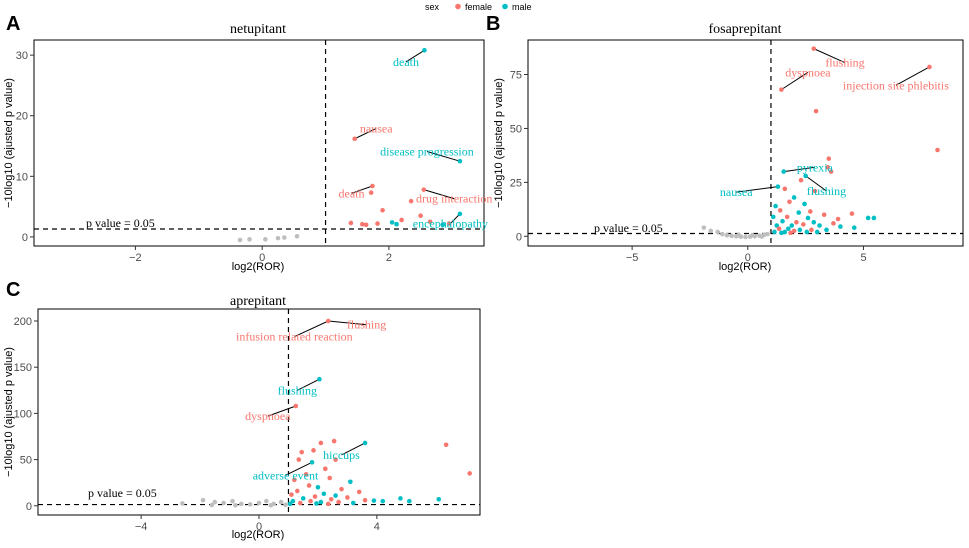 This screenshot has width=969, height=548. Describe the element at coordinates (23, 414) in the screenshot. I see `y-tick-label: 100` at that location.